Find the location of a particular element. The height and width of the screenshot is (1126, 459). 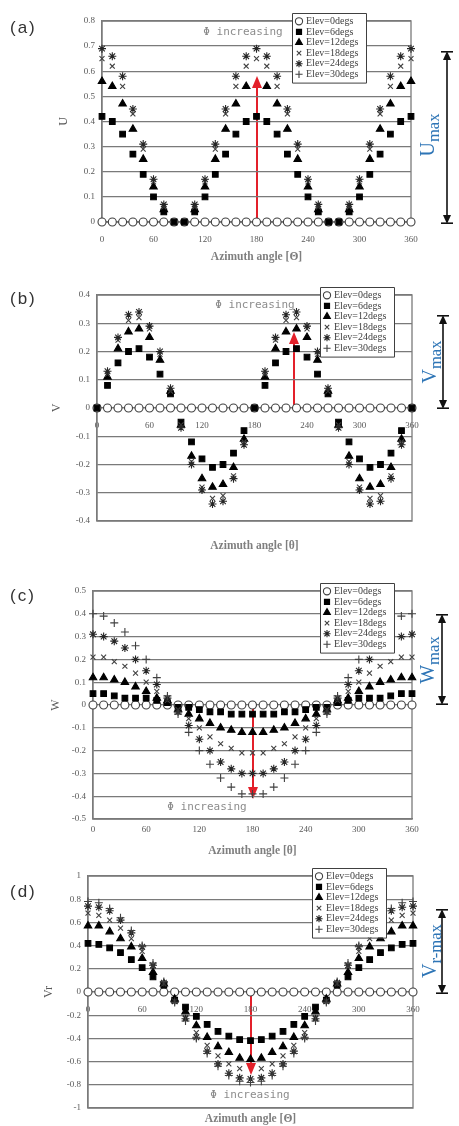

chart-title: (d) is located at coordinates (23, 892).